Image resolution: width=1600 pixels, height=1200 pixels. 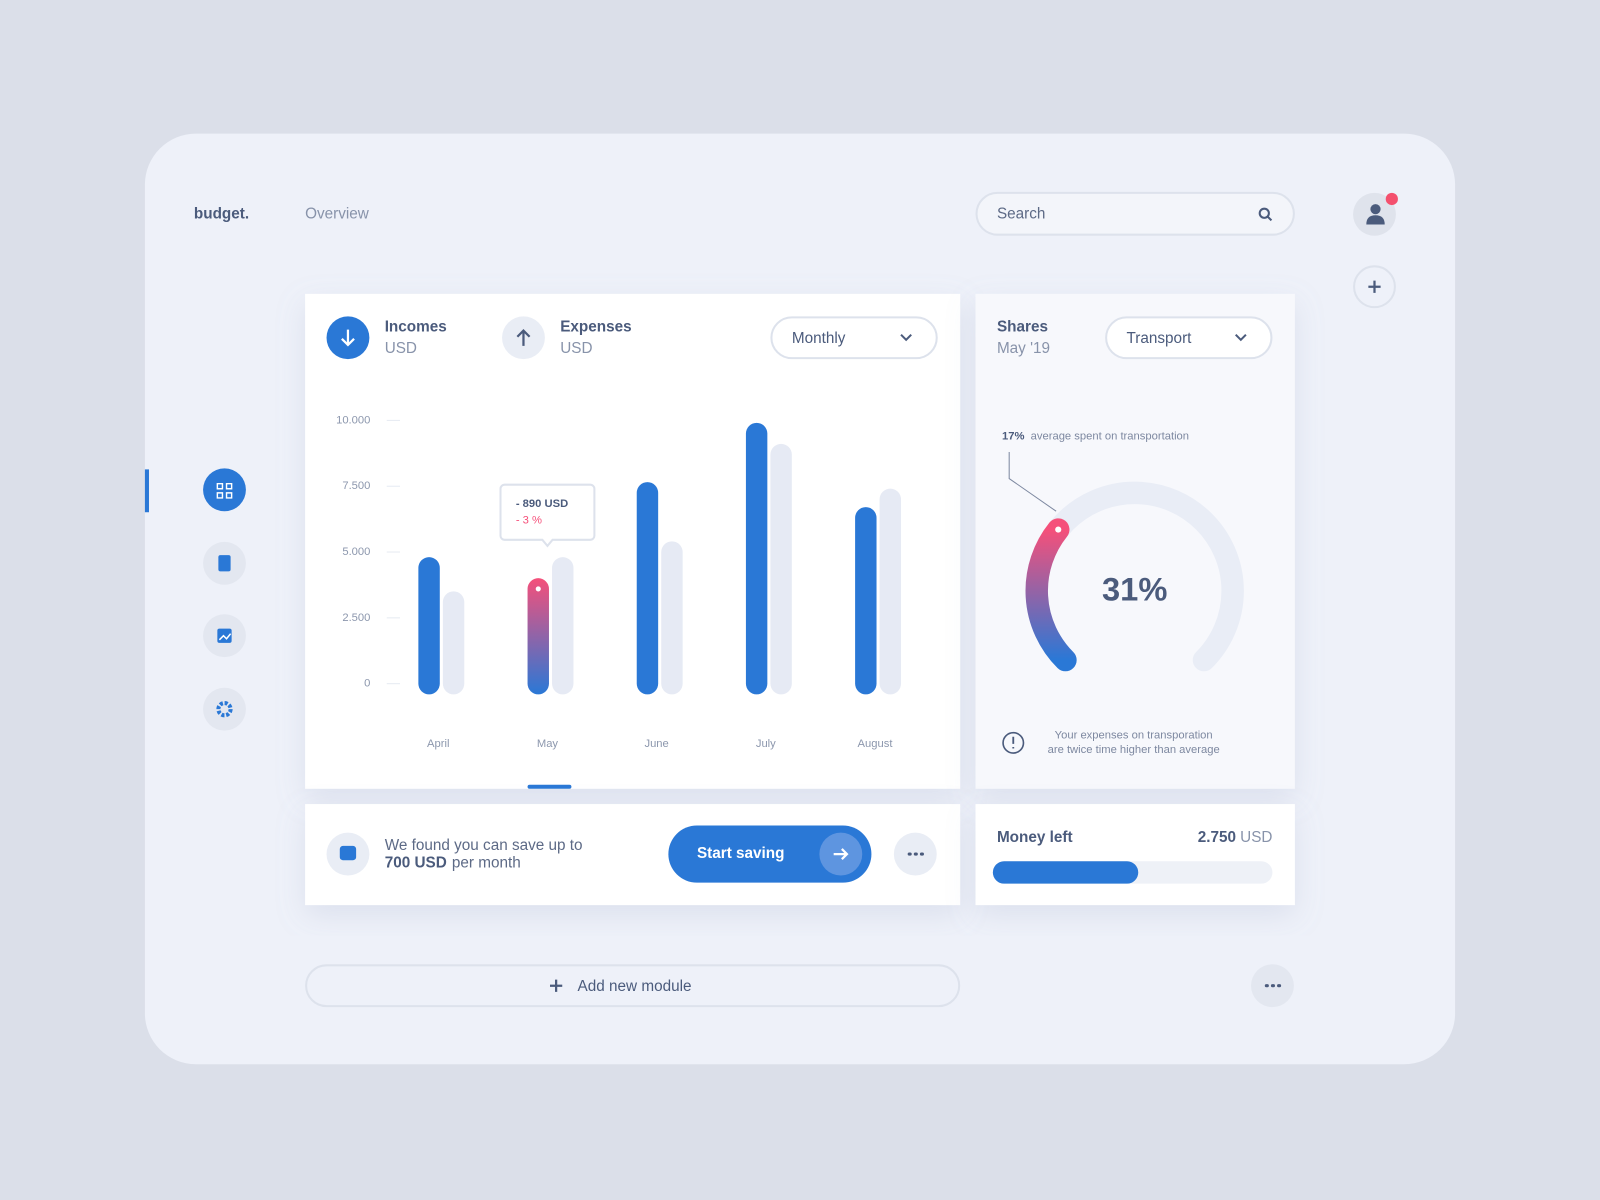 I want to click on period-value: Monthly, so click(x=819, y=338).